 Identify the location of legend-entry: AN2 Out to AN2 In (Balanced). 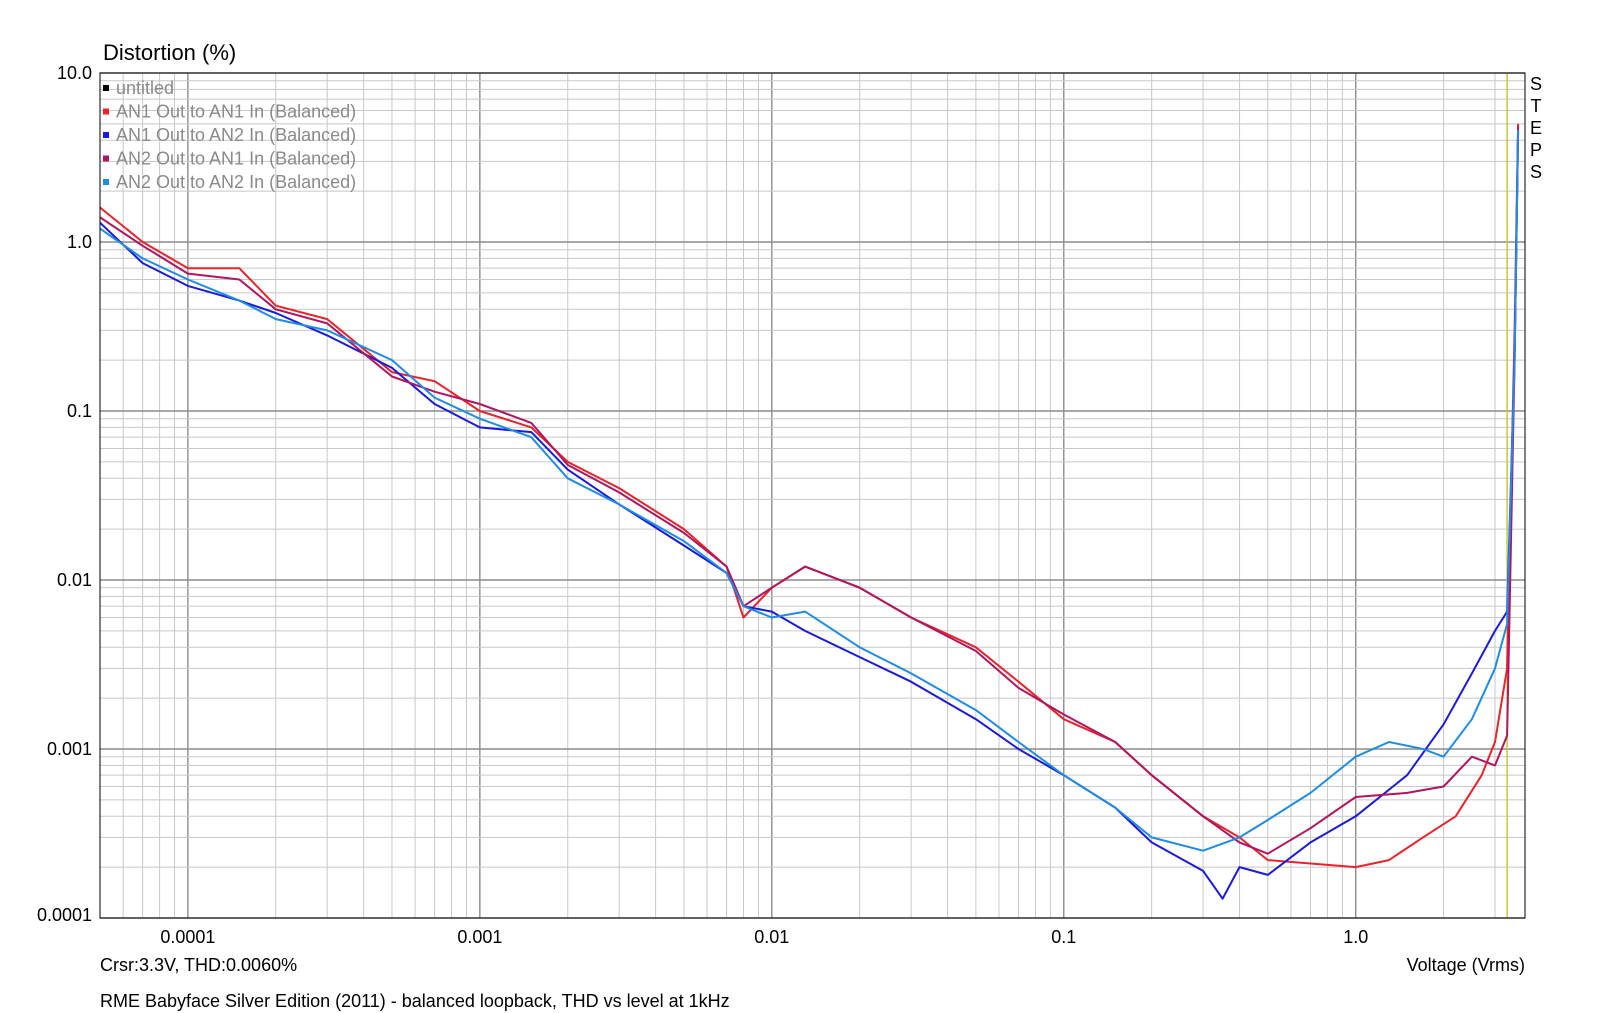
(236, 182).